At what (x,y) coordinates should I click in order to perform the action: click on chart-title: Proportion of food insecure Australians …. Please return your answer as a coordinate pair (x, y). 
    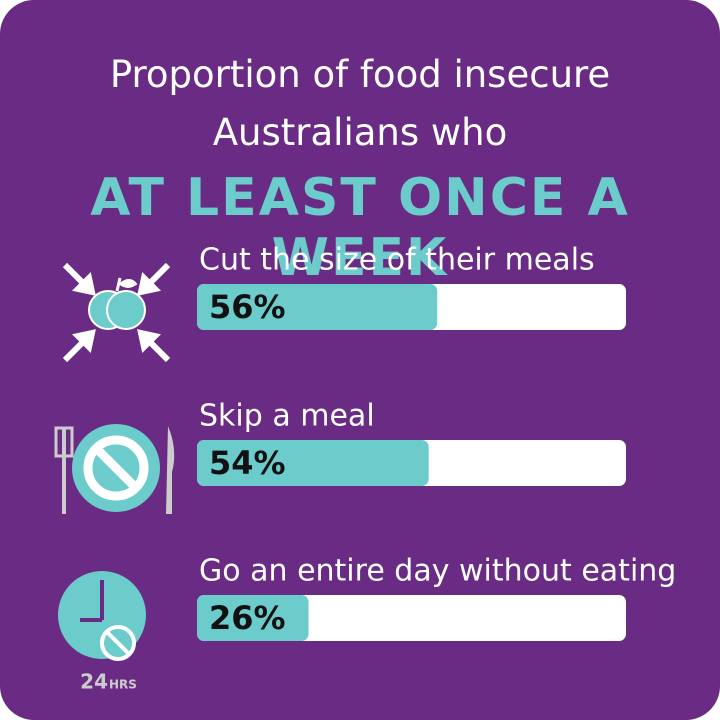
    Looking at the image, I should click on (360, 103).